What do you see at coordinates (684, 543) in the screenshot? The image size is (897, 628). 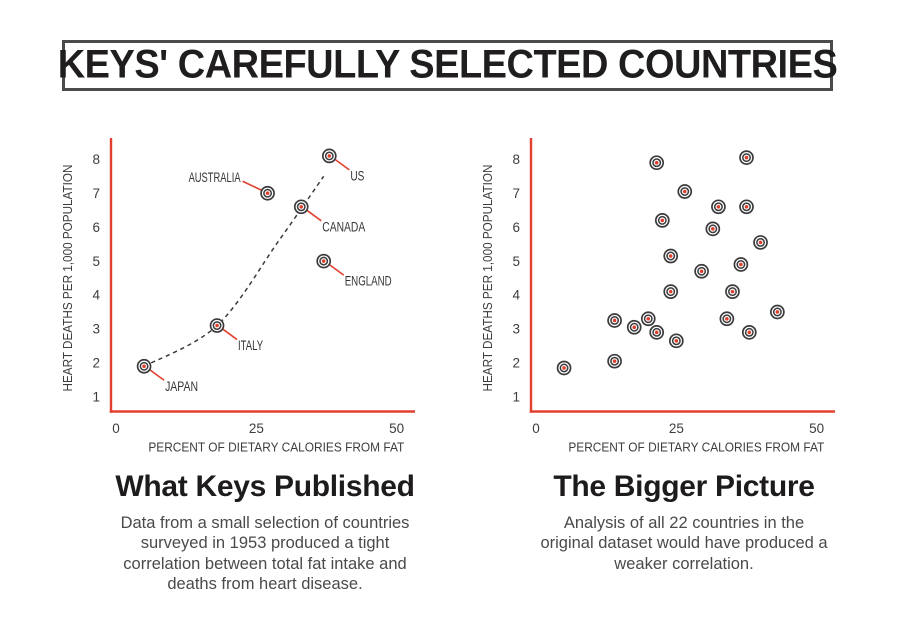 I see `caption-line: original dataset would have produced a` at bounding box center [684, 543].